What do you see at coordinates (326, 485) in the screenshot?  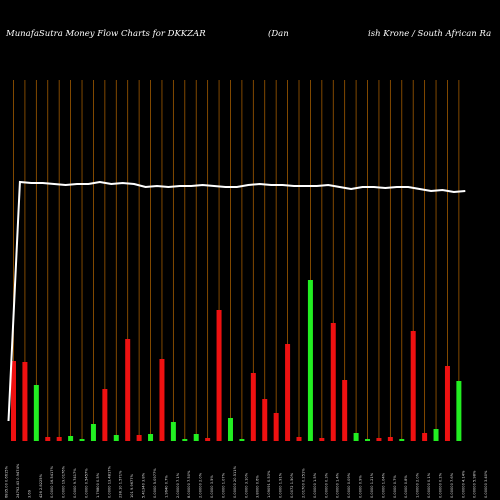 I see `x-tick-label: 0.00000 0.3%` at bounding box center [326, 485].